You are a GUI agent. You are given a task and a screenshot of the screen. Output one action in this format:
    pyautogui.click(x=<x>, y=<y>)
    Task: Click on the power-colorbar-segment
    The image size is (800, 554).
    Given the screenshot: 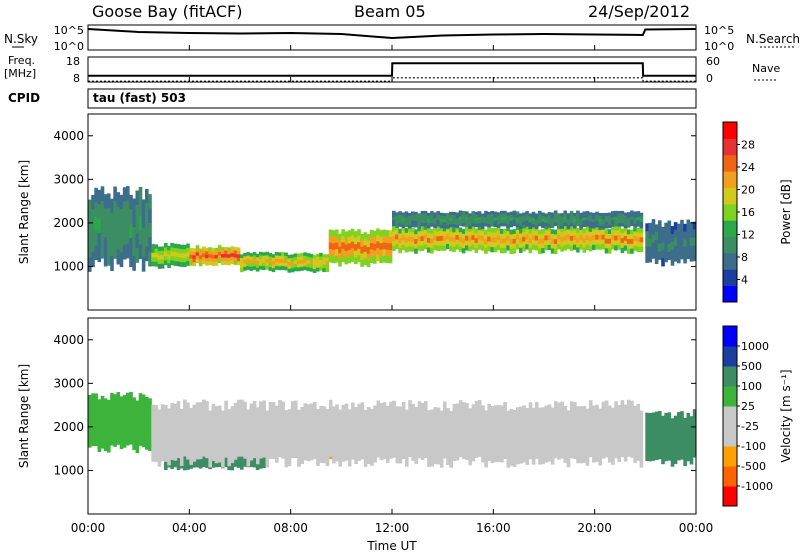 What is the action you would take?
    pyautogui.click(x=730, y=147)
    